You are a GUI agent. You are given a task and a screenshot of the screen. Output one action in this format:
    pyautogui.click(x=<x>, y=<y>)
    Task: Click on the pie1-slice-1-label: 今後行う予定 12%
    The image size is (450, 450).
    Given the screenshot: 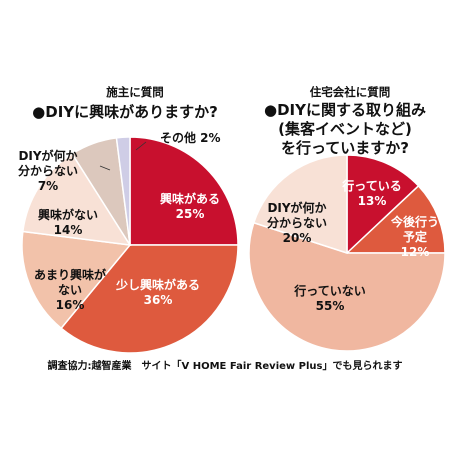 What is the action you would take?
    pyautogui.click(x=414, y=236)
    